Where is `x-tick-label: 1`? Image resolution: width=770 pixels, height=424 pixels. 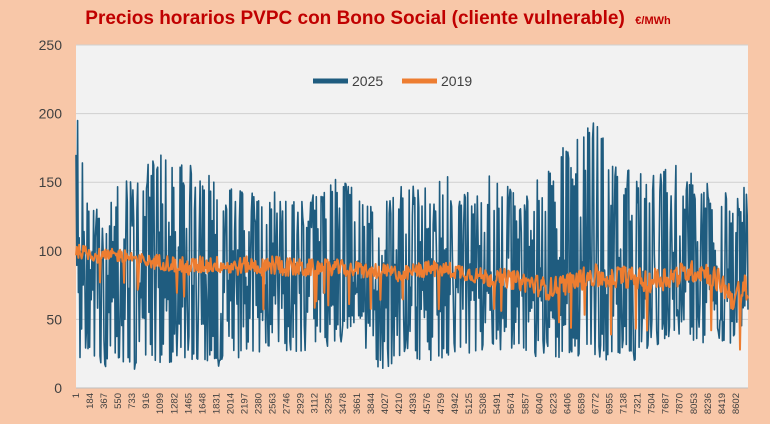 x-tick-label: 1 is located at coordinates (76, 395).